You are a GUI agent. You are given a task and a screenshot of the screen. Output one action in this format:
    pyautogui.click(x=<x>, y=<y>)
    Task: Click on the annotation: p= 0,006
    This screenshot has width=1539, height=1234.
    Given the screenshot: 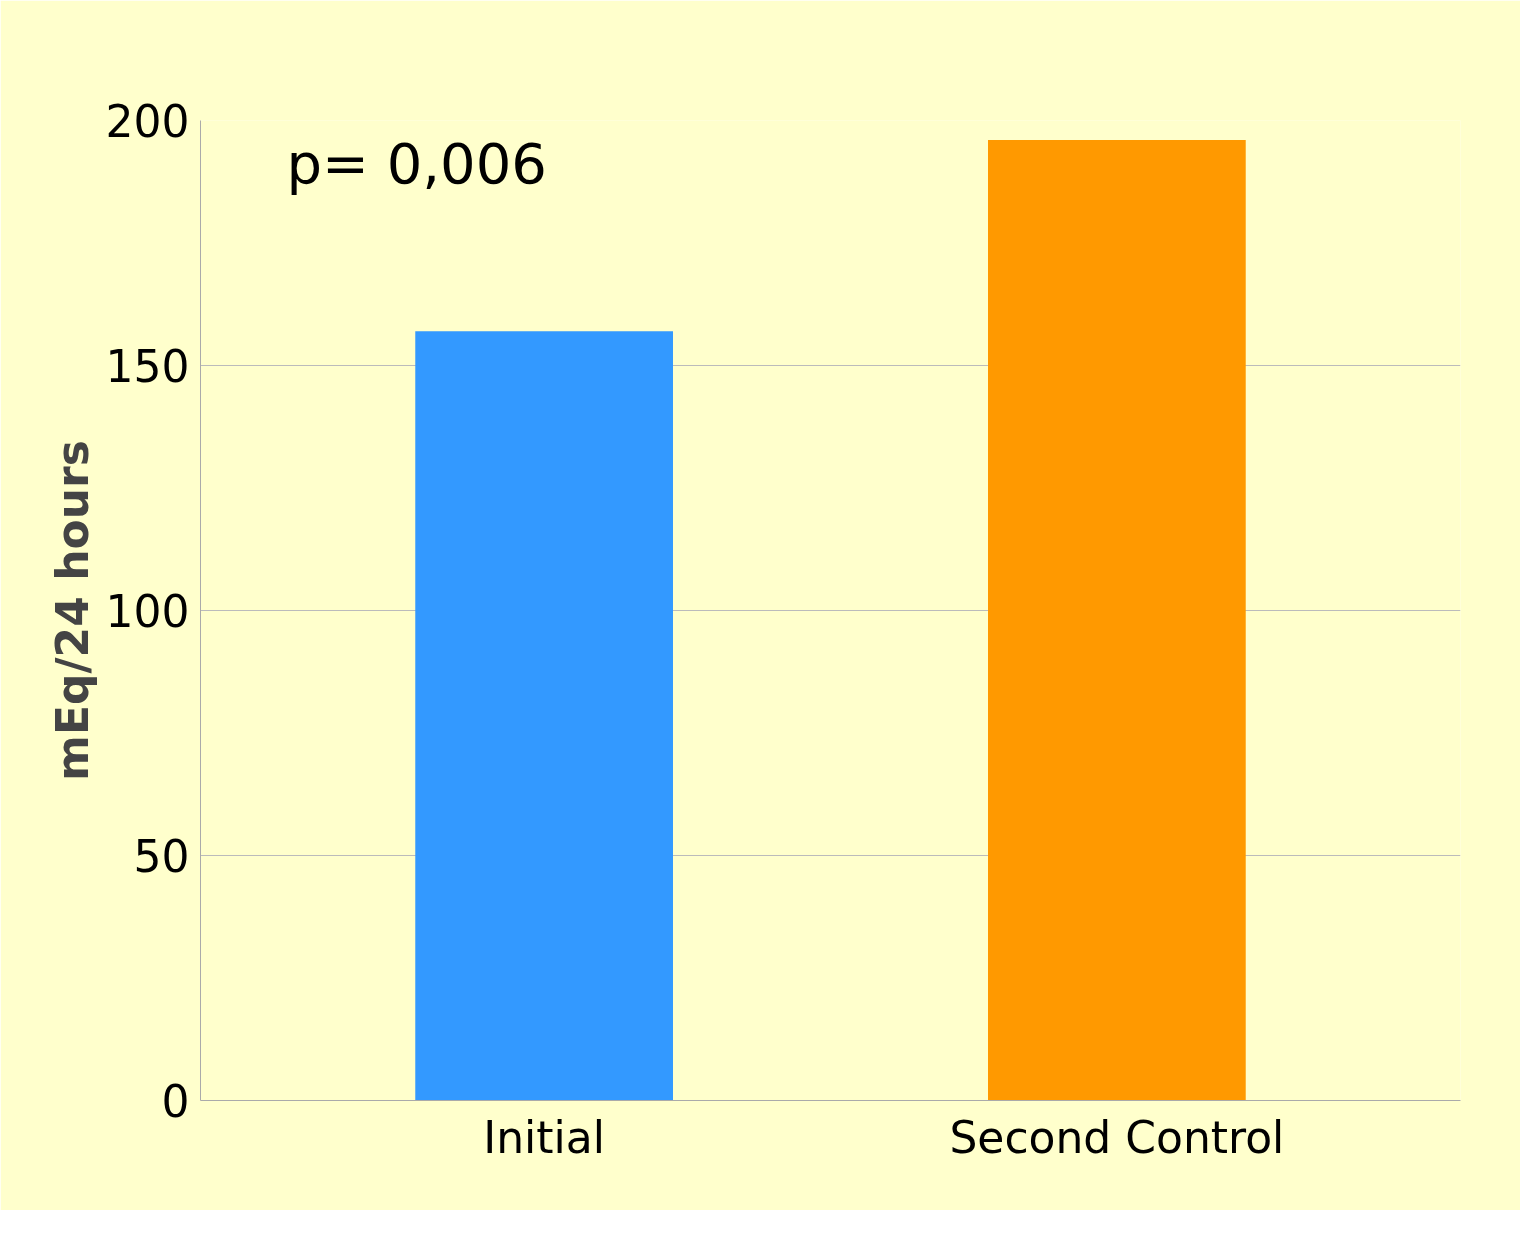 What is the action you would take?
    pyautogui.click(x=416, y=163)
    